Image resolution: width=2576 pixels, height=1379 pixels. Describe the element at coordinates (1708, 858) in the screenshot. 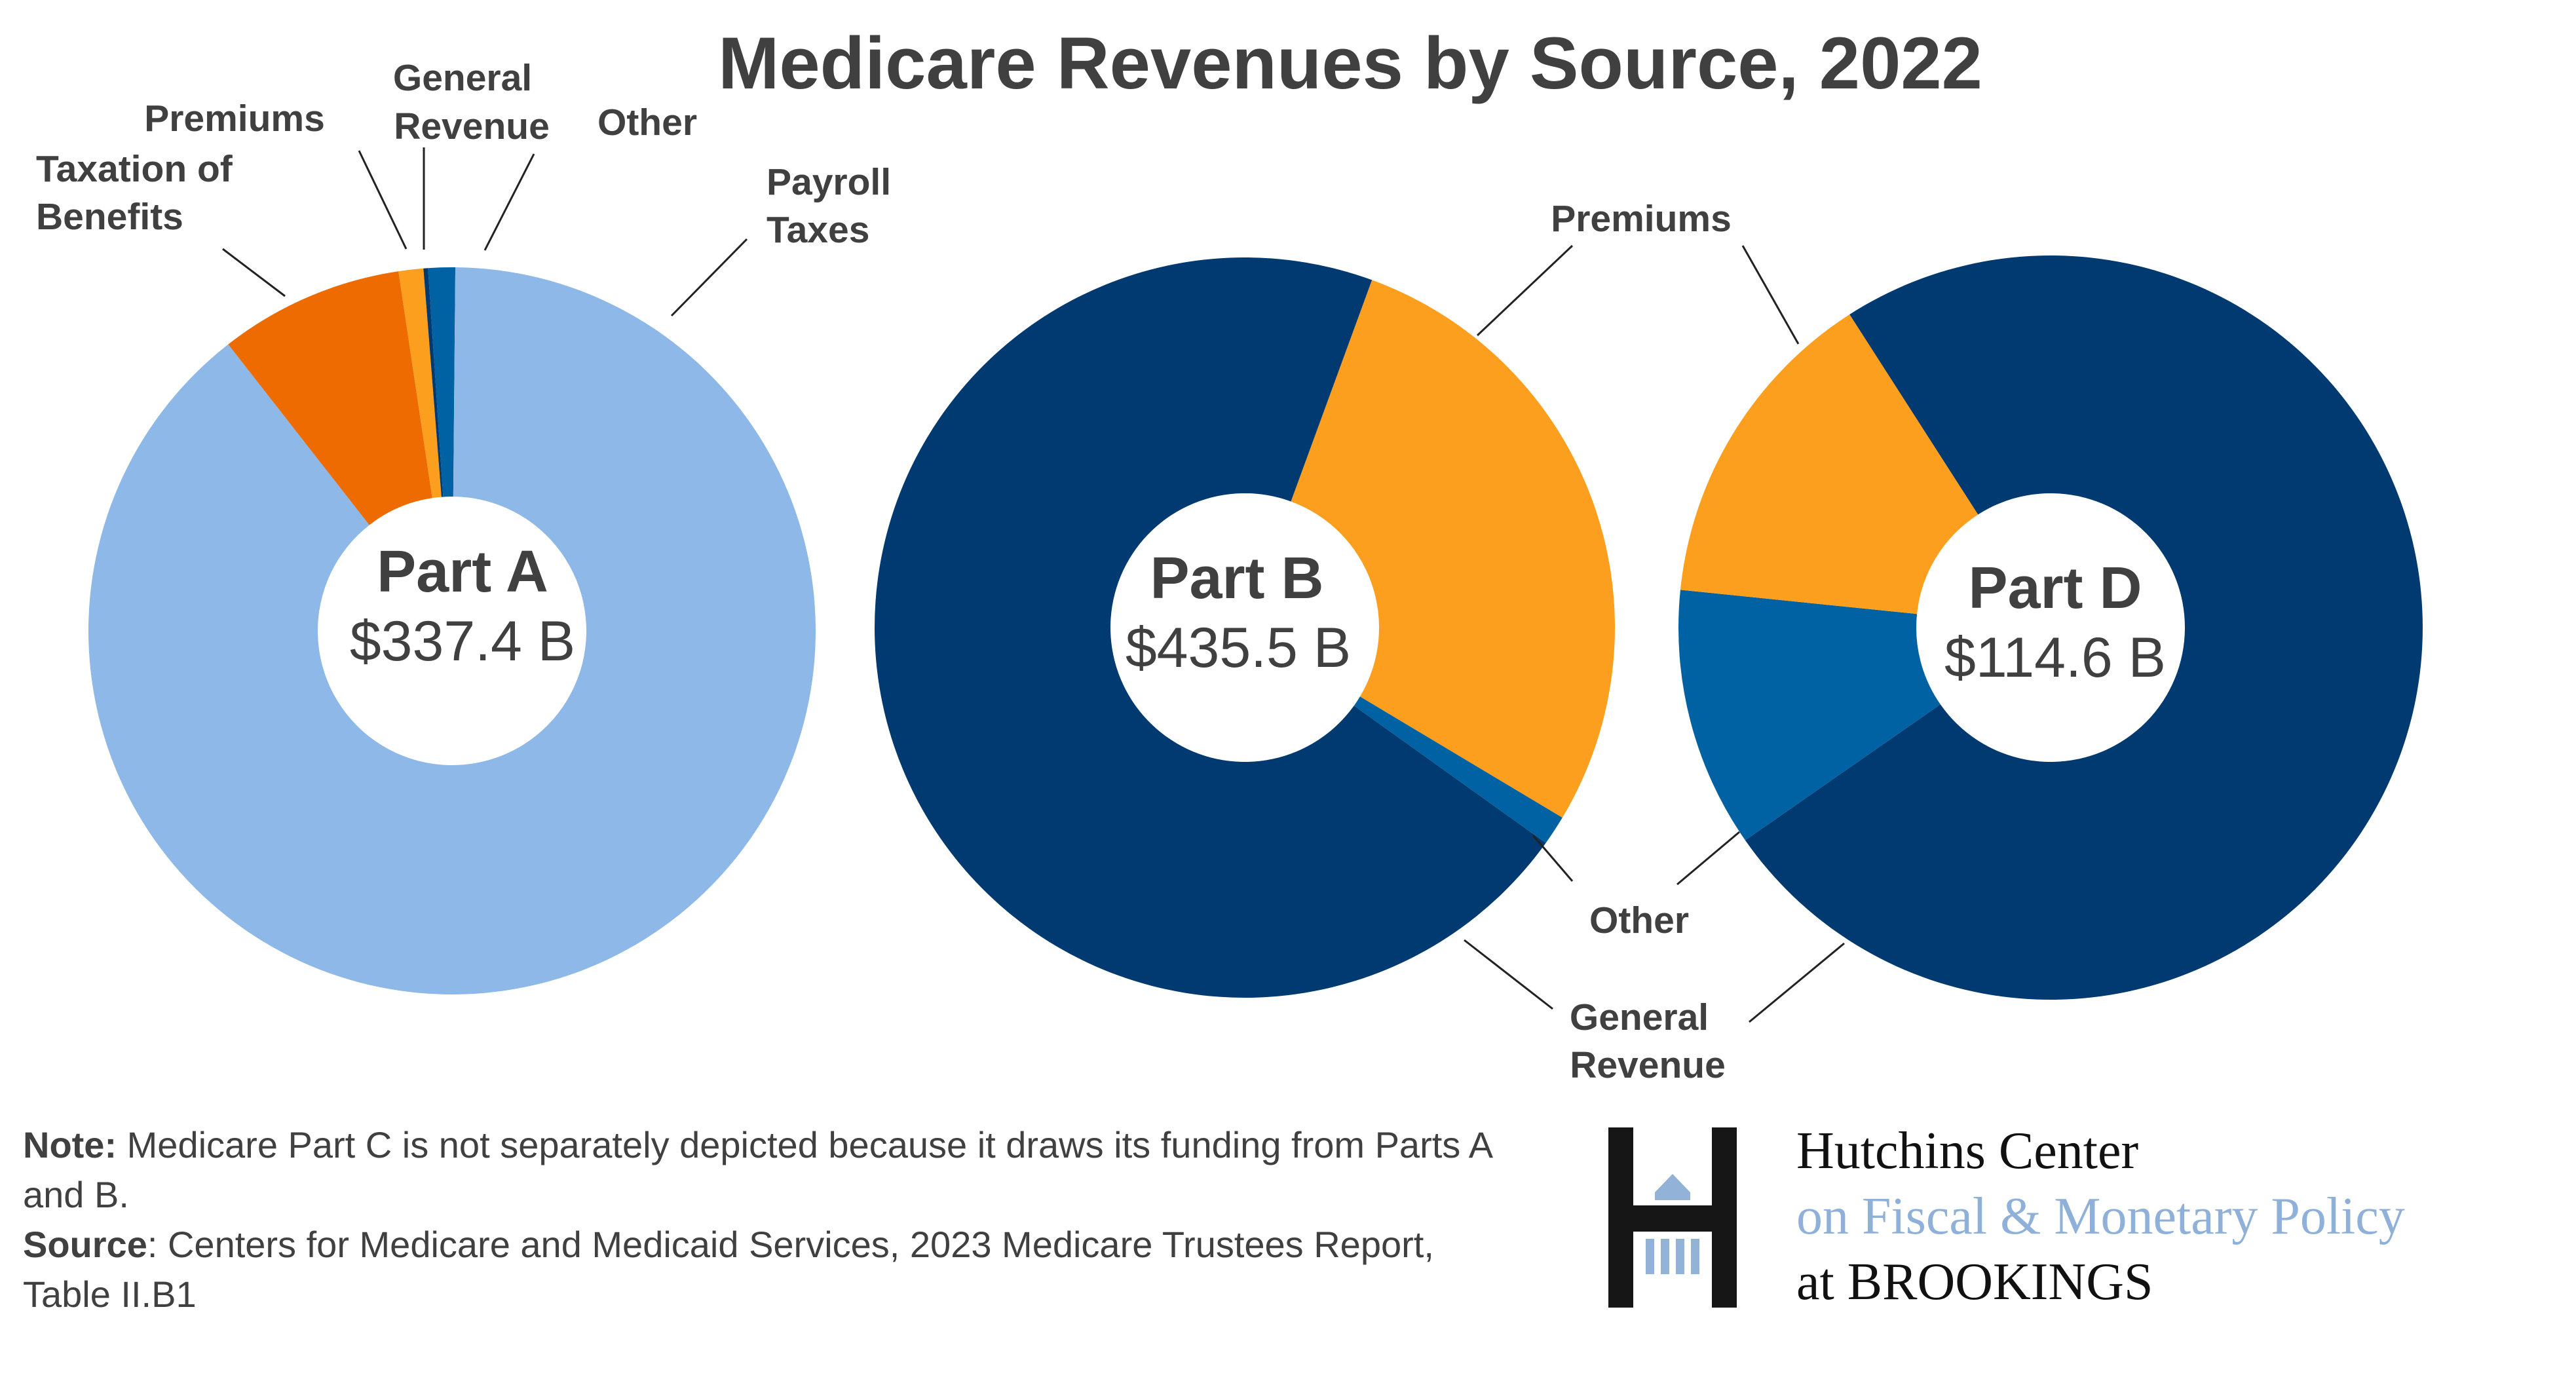

I see `leader-d-other` at that location.